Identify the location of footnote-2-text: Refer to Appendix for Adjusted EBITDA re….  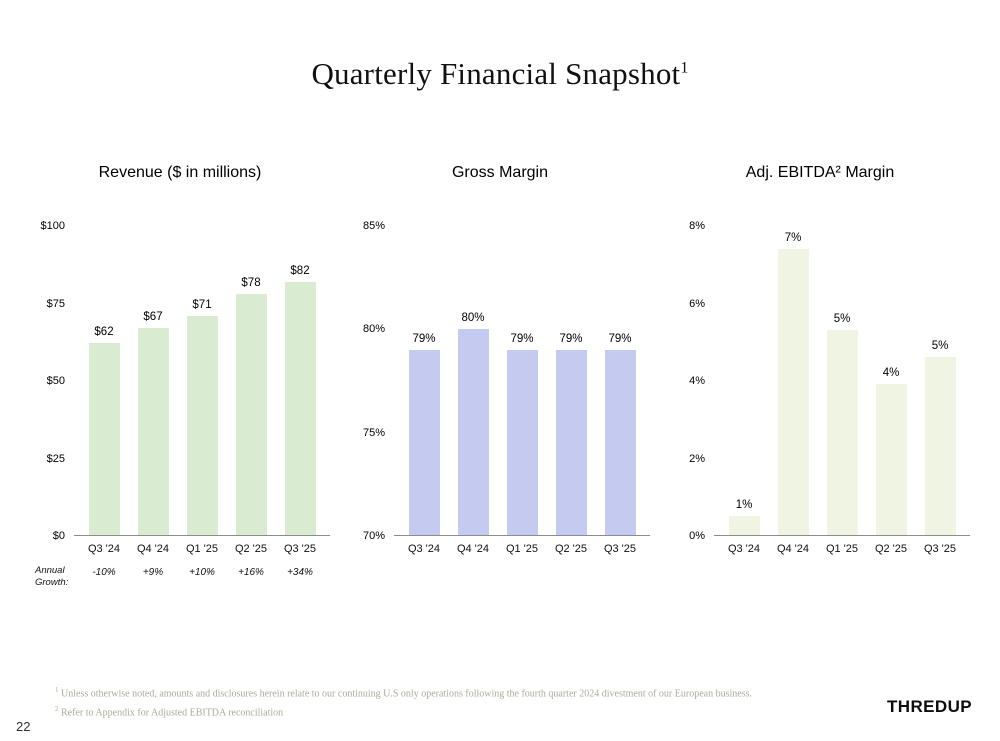
(172, 713).